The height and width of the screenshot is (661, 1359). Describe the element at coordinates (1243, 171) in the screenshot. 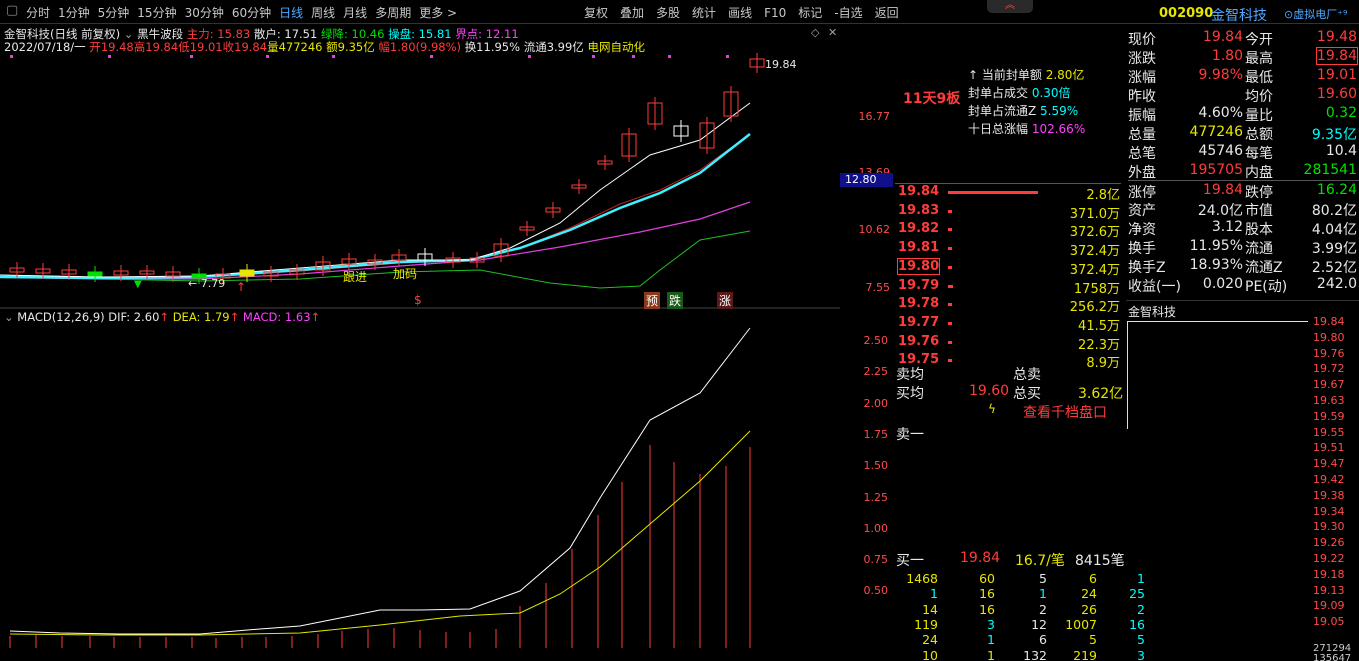

I see `quote-row: 外盘 195705 内盘 281541` at that location.